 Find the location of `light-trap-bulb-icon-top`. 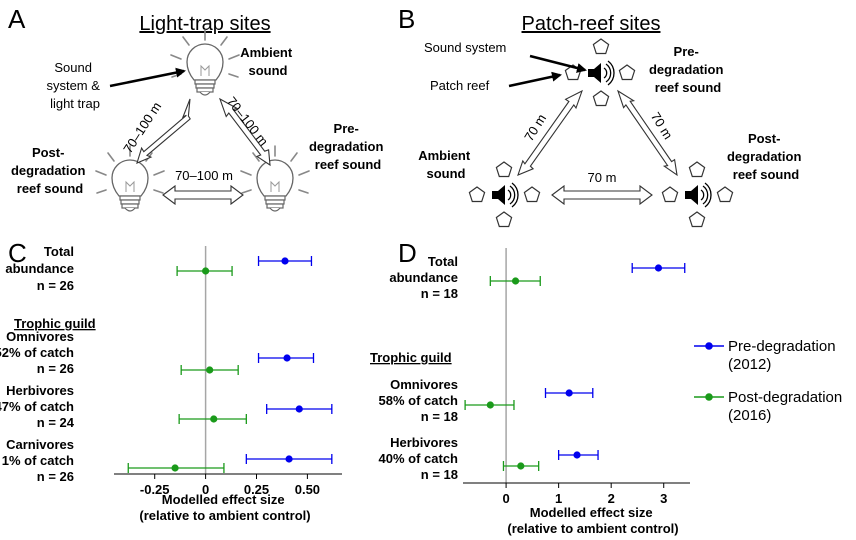

light-trap-bulb-icon-top is located at coordinates (205, 62).